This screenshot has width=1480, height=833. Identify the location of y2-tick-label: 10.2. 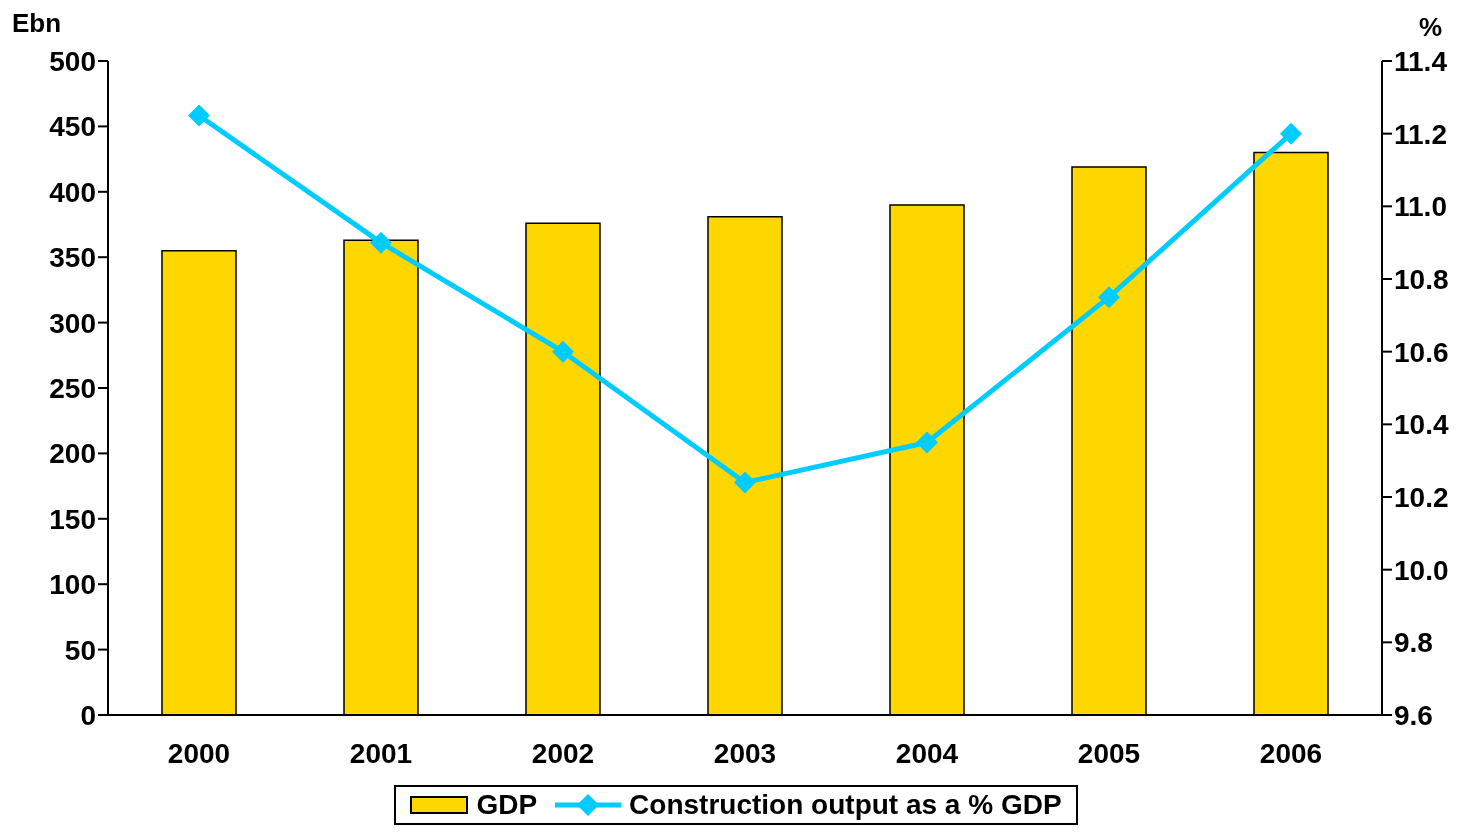
(1421, 497).